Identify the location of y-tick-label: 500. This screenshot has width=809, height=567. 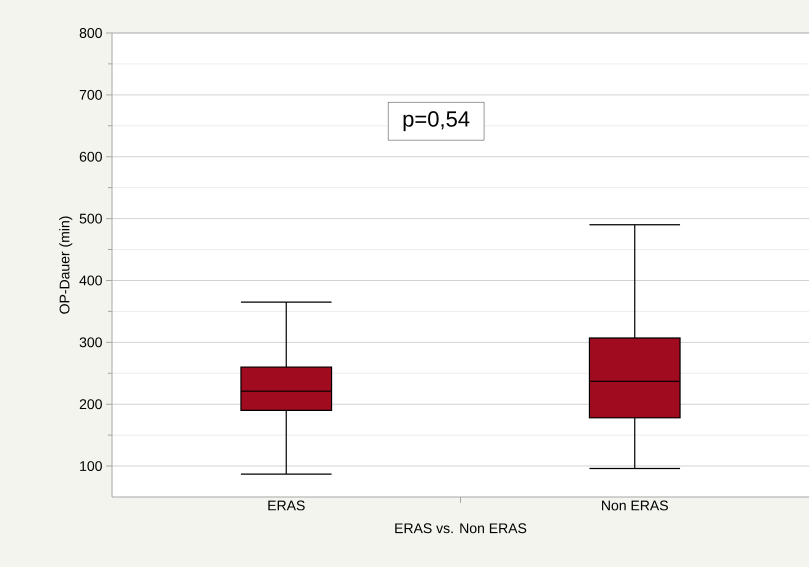
(91, 219).